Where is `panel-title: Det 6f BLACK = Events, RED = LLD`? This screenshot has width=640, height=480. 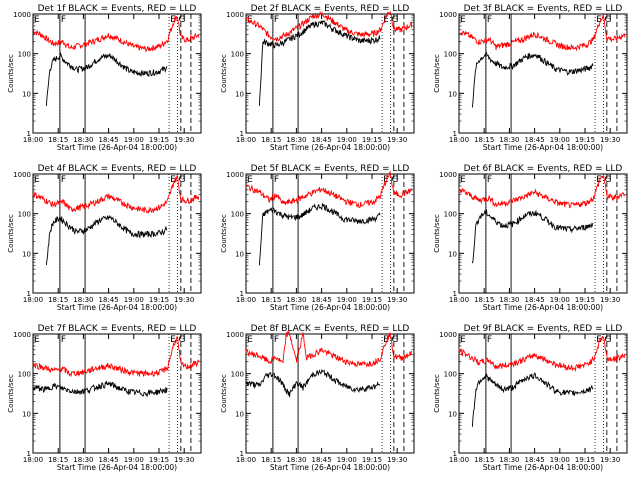
panel-title: Det 6f BLACK = Events, RED = LLD is located at coordinates (543, 169).